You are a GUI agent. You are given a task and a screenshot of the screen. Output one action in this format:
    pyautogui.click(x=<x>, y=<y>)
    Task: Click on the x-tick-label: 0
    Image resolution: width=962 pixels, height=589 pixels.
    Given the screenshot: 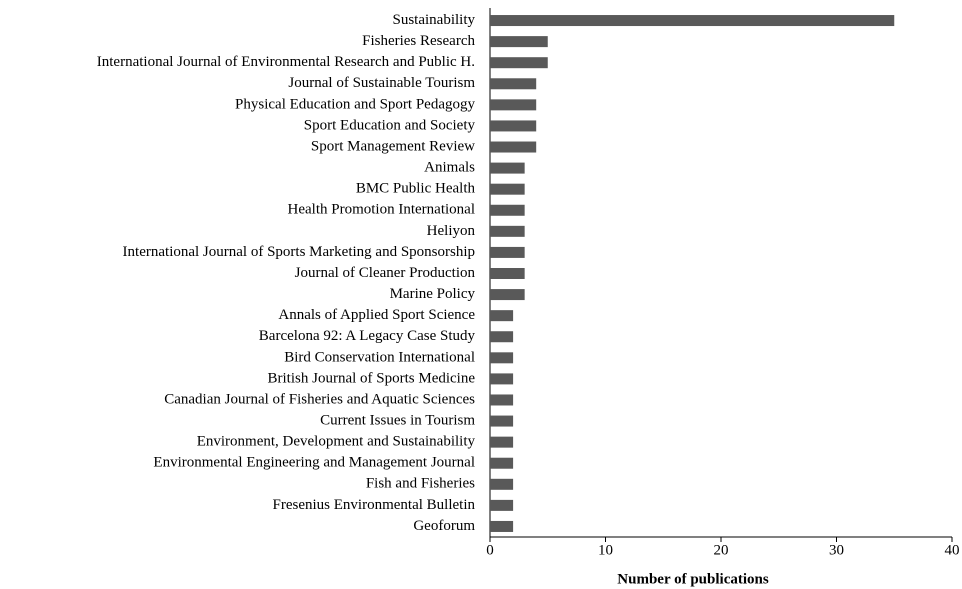 What is the action you would take?
    pyautogui.click(x=490, y=550)
    